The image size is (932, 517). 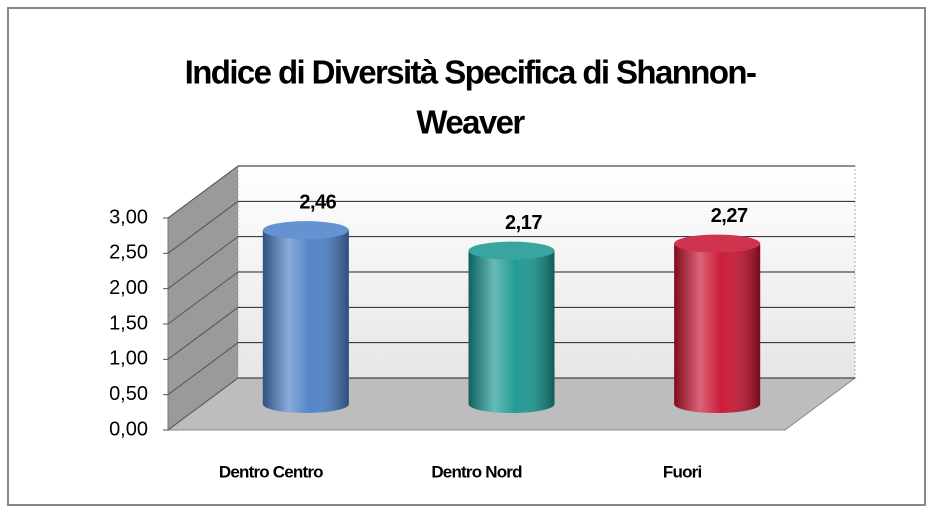 What do you see at coordinates (682, 471) in the screenshot?
I see `x-tick-label: Fuori` at bounding box center [682, 471].